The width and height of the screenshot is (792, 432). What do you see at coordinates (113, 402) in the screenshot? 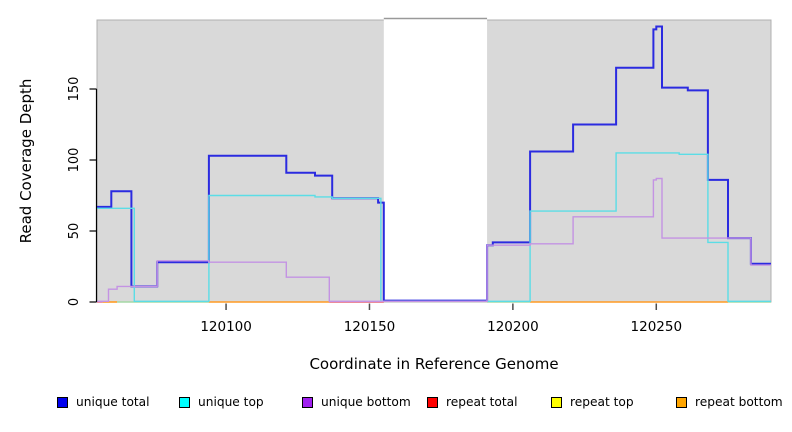
I see `legend-item-label: unique total` at bounding box center [113, 402].